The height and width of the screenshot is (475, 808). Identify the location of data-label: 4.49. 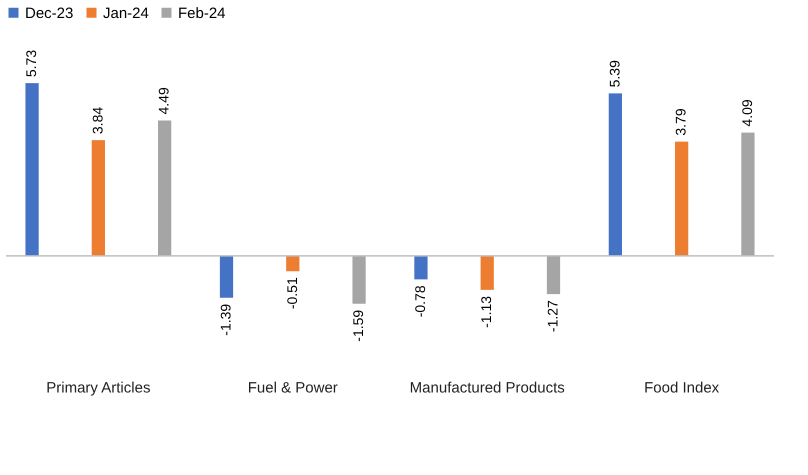
(164, 101).